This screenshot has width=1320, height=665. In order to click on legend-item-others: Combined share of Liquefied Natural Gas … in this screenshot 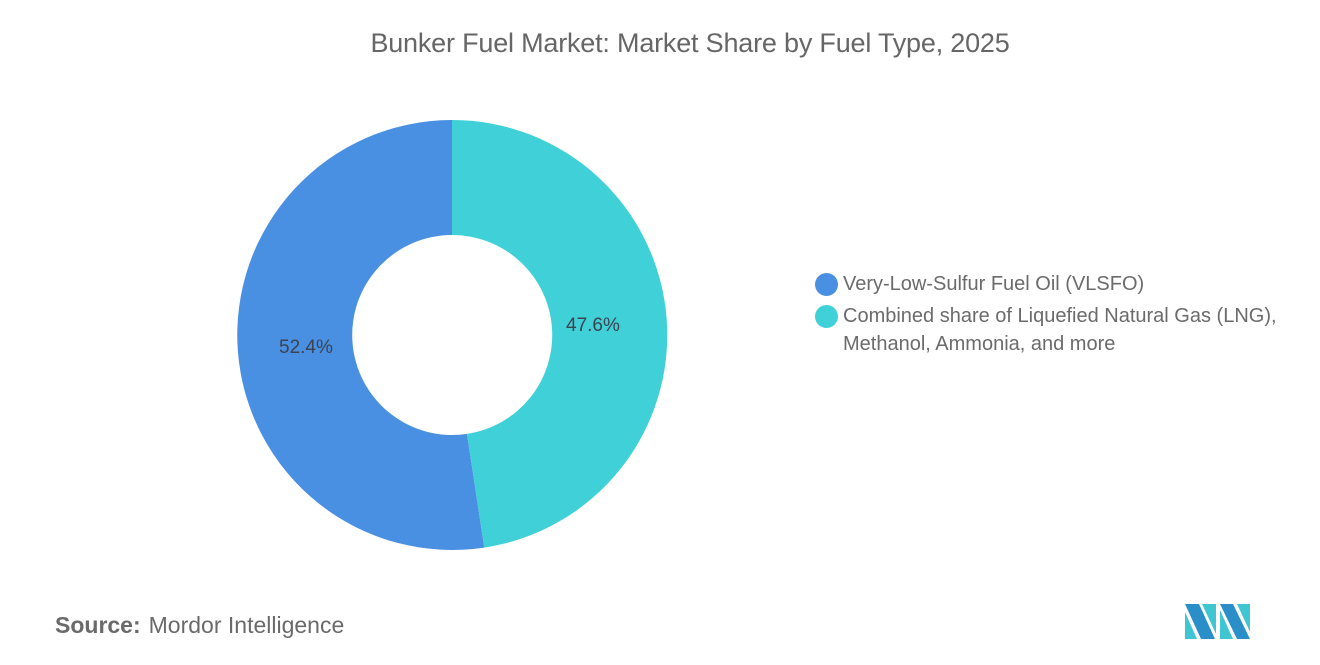, I will do `click(1050, 330)`.